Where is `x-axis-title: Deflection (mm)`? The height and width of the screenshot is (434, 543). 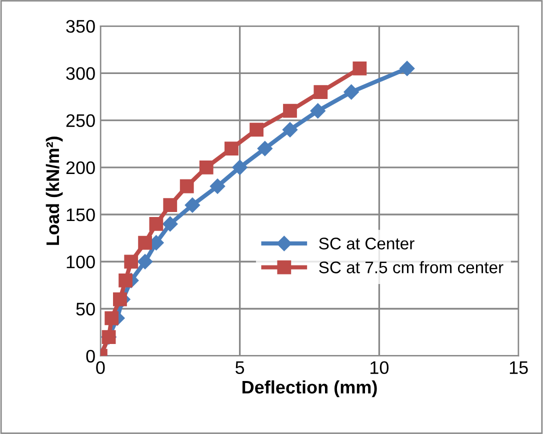 x-axis-title: Deflection (mm) is located at coordinates (309, 389).